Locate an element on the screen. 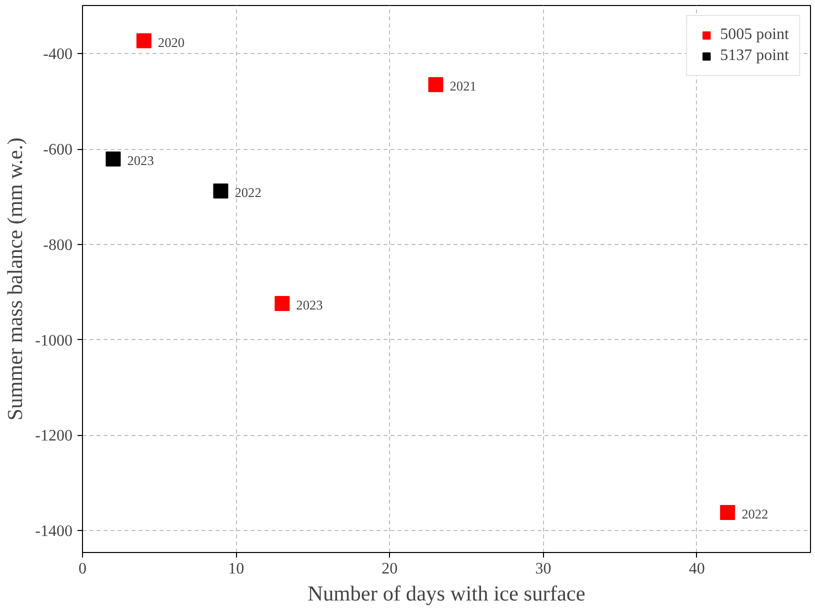  x-tick-label: 30 is located at coordinates (543, 569).